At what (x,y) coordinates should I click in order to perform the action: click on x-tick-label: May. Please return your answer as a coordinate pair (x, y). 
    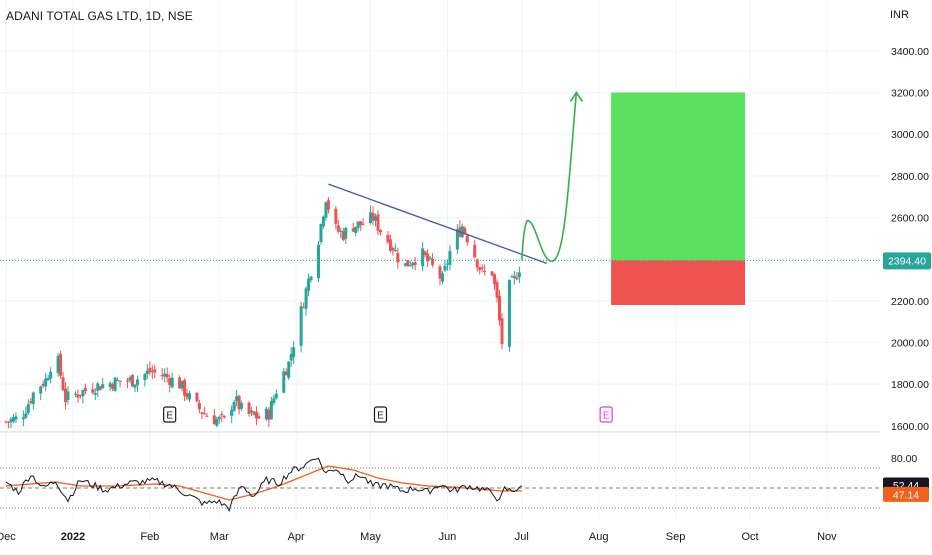
    Looking at the image, I should click on (370, 537).